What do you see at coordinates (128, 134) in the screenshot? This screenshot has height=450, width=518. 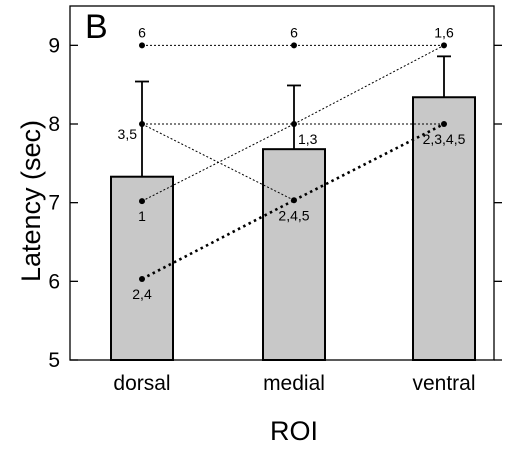 I see `point-label: 3,5` at bounding box center [128, 134].